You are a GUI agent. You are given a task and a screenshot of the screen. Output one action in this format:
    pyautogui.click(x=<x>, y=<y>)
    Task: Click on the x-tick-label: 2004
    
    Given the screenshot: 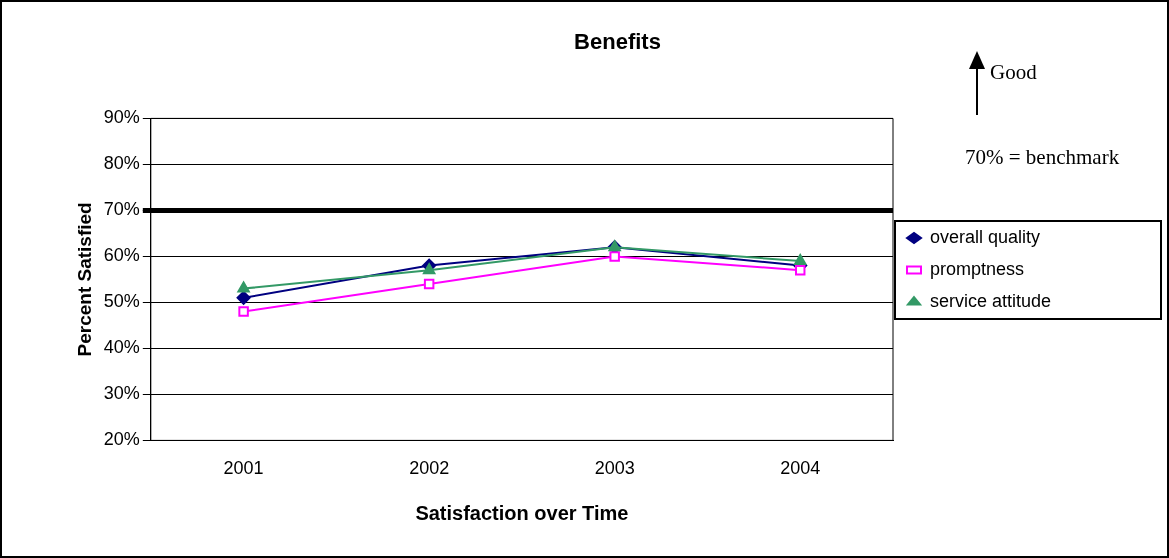 What is the action you would take?
    pyautogui.click(x=800, y=468)
    